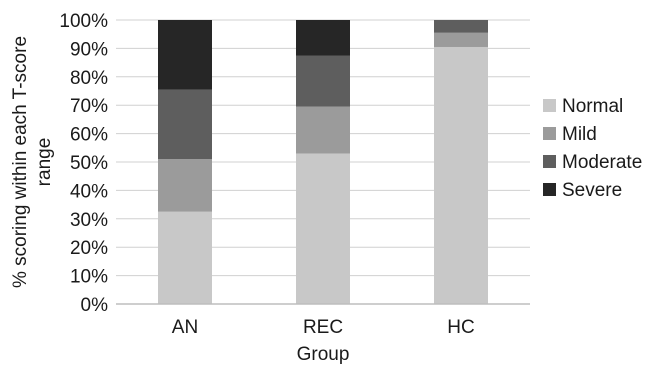 This screenshot has width=655, height=367. Describe the element at coordinates (89, 277) in the screenshot. I see `y-tick-label: 10%` at that location.